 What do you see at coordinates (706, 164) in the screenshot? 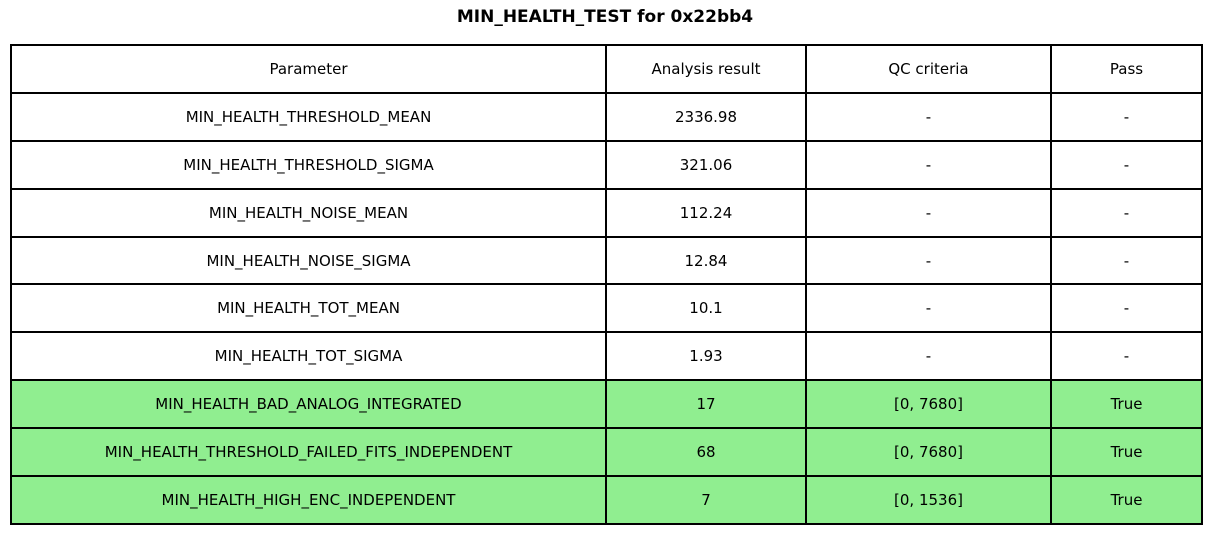
I see `cell-analysis-result: 321.06` at bounding box center [706, 164].